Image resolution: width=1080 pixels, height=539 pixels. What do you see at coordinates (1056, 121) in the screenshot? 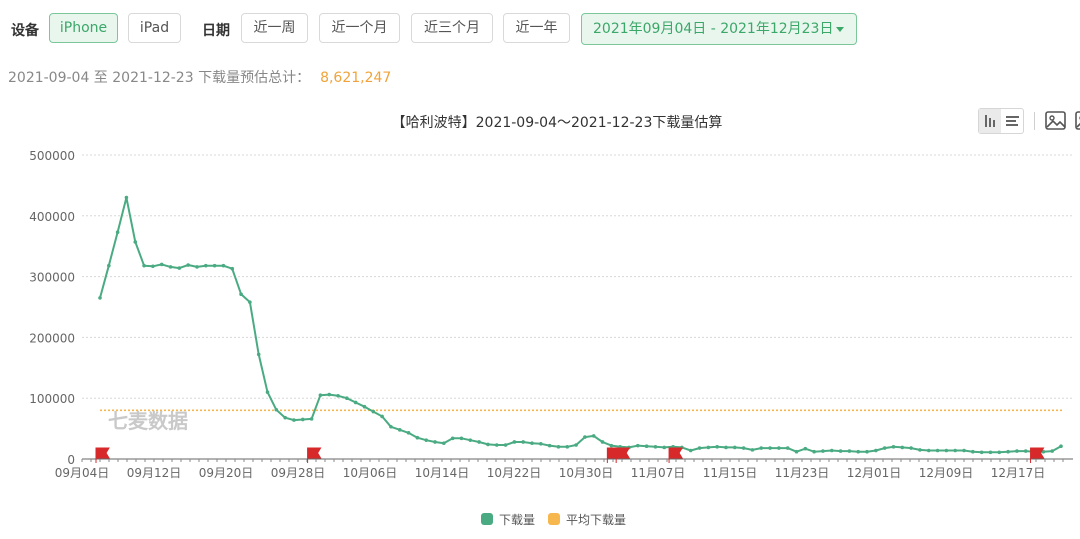
I see `save-image-button` at bounding box center [1056, 121].